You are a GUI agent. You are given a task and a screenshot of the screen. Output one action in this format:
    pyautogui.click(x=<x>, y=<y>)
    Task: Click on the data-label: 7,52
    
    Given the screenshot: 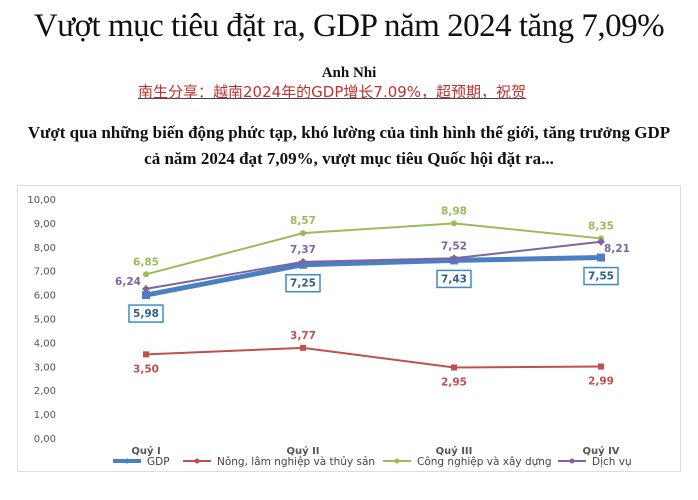 What is the action you would take?
    pyautogui.click(x=454, y=246)
    